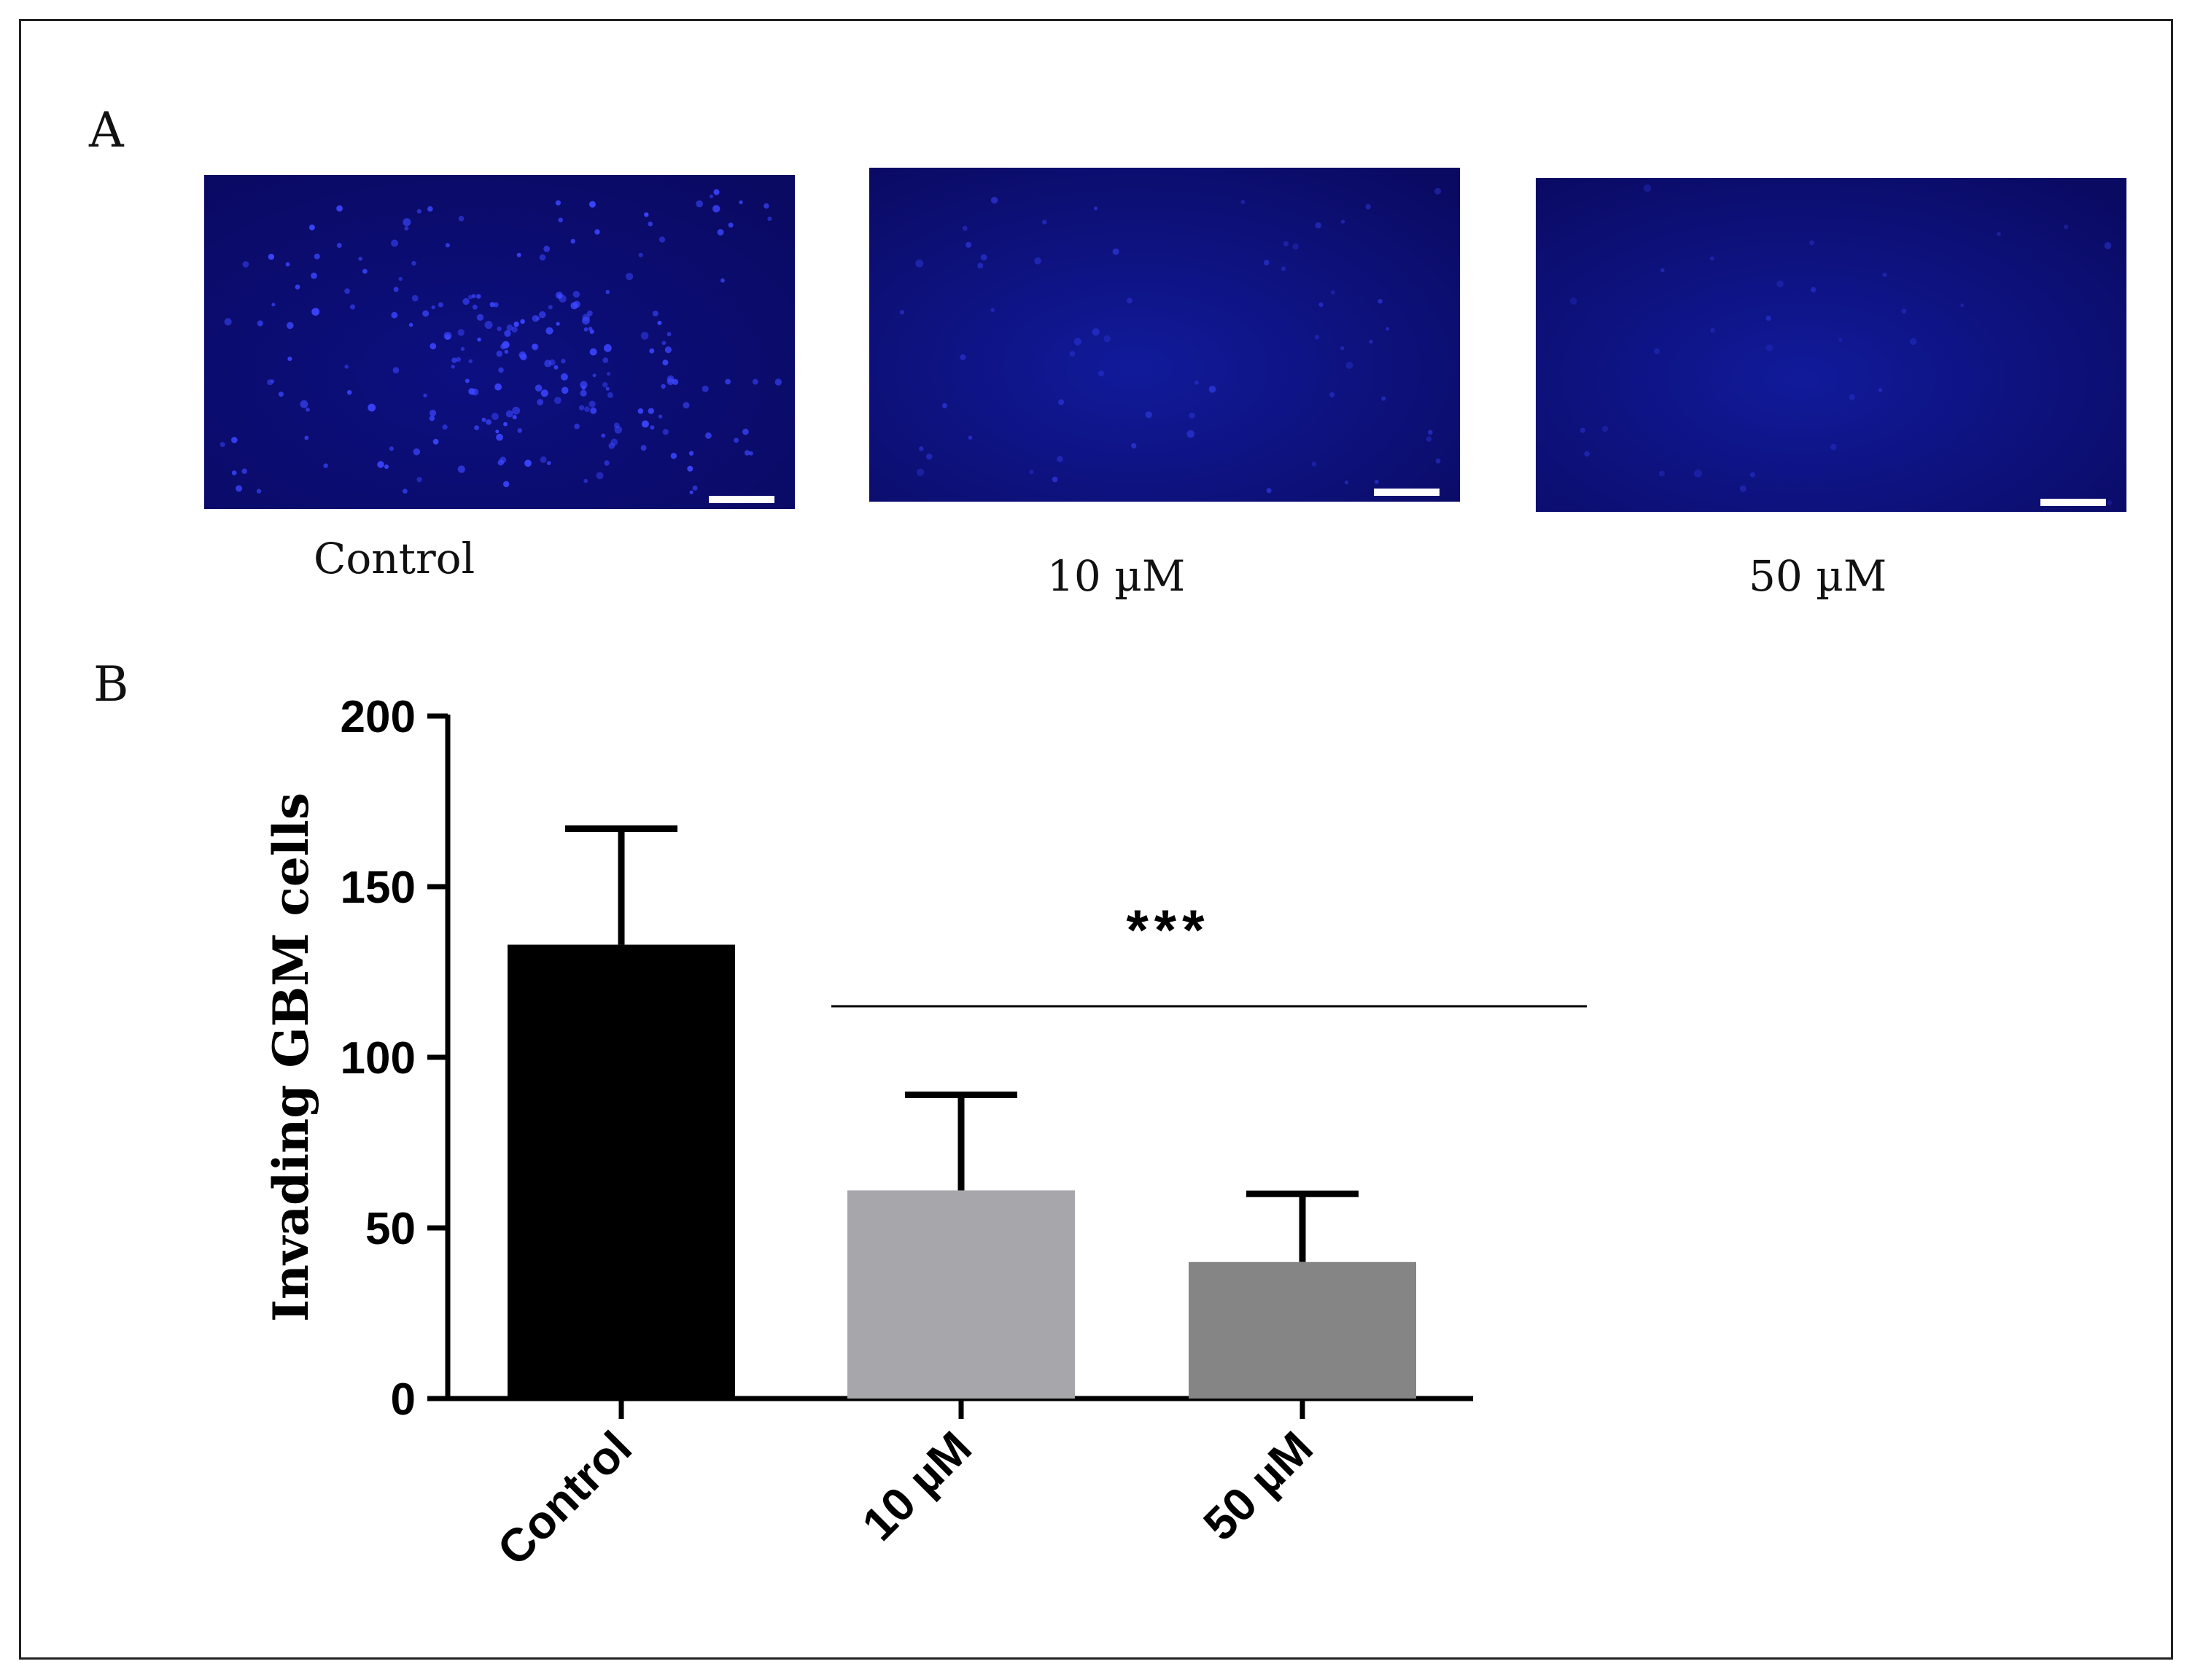  Describe the element at coordinates (106, 130) in the screenshot. I see `panel-a-label: A` at that location.